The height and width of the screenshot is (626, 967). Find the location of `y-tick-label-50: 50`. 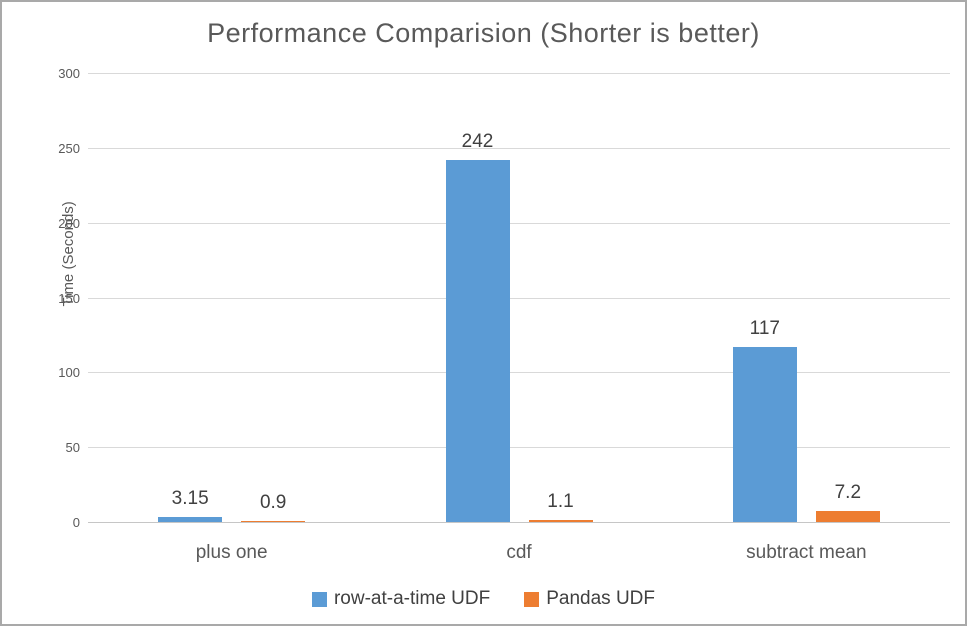

y-tick-label-50: 50 is located at coordinates (72, 448).